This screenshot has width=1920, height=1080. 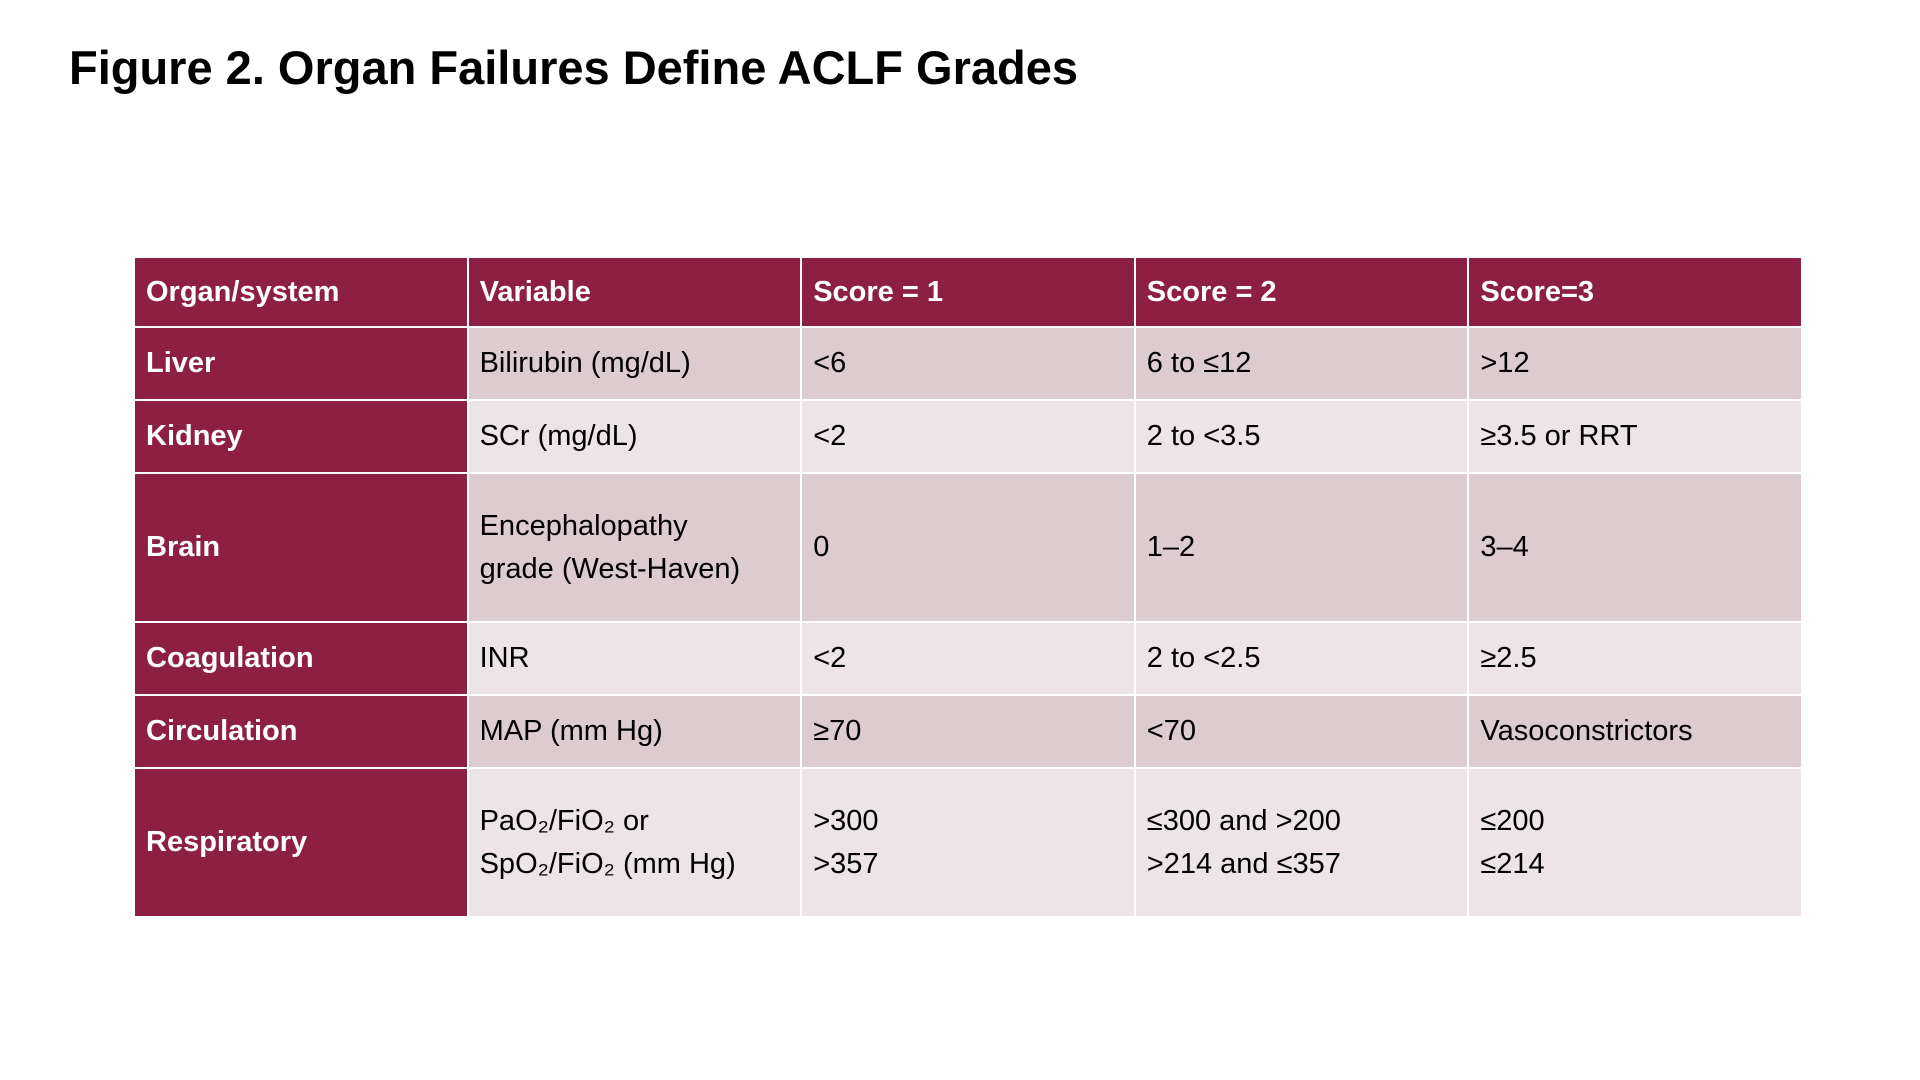 I want to click on table-cell: ≥3.5 or RRT, so click(x=1635, y=436).